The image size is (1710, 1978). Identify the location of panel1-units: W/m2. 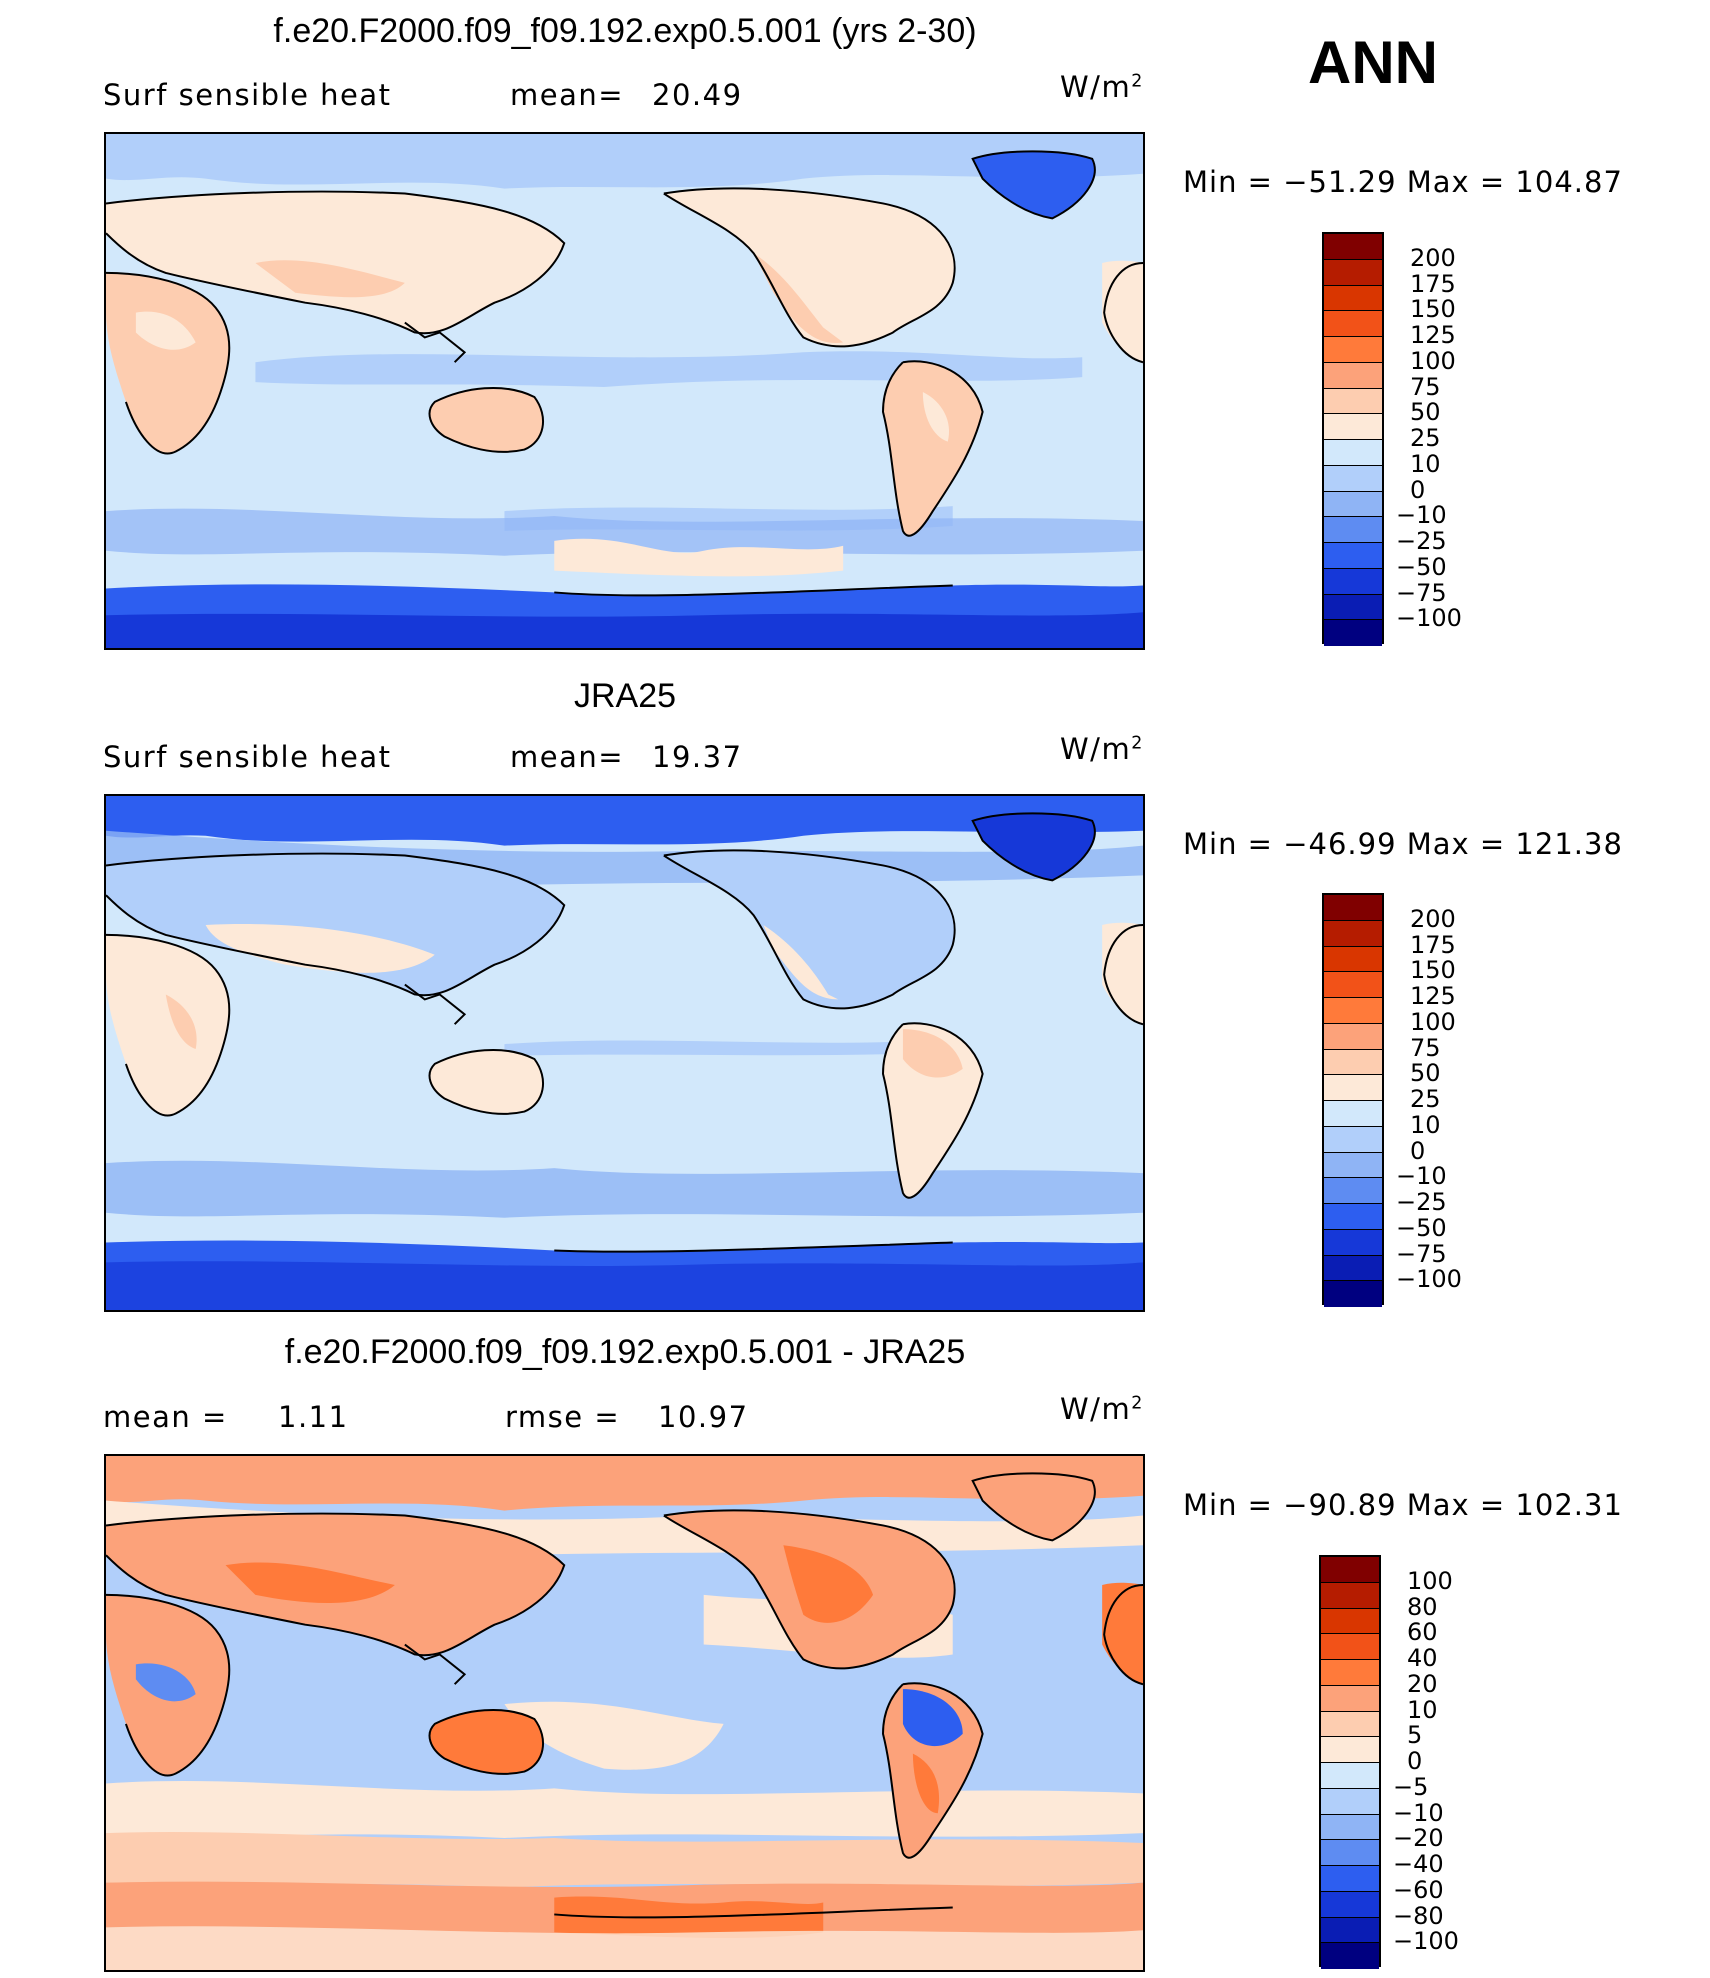
(1102, 87).